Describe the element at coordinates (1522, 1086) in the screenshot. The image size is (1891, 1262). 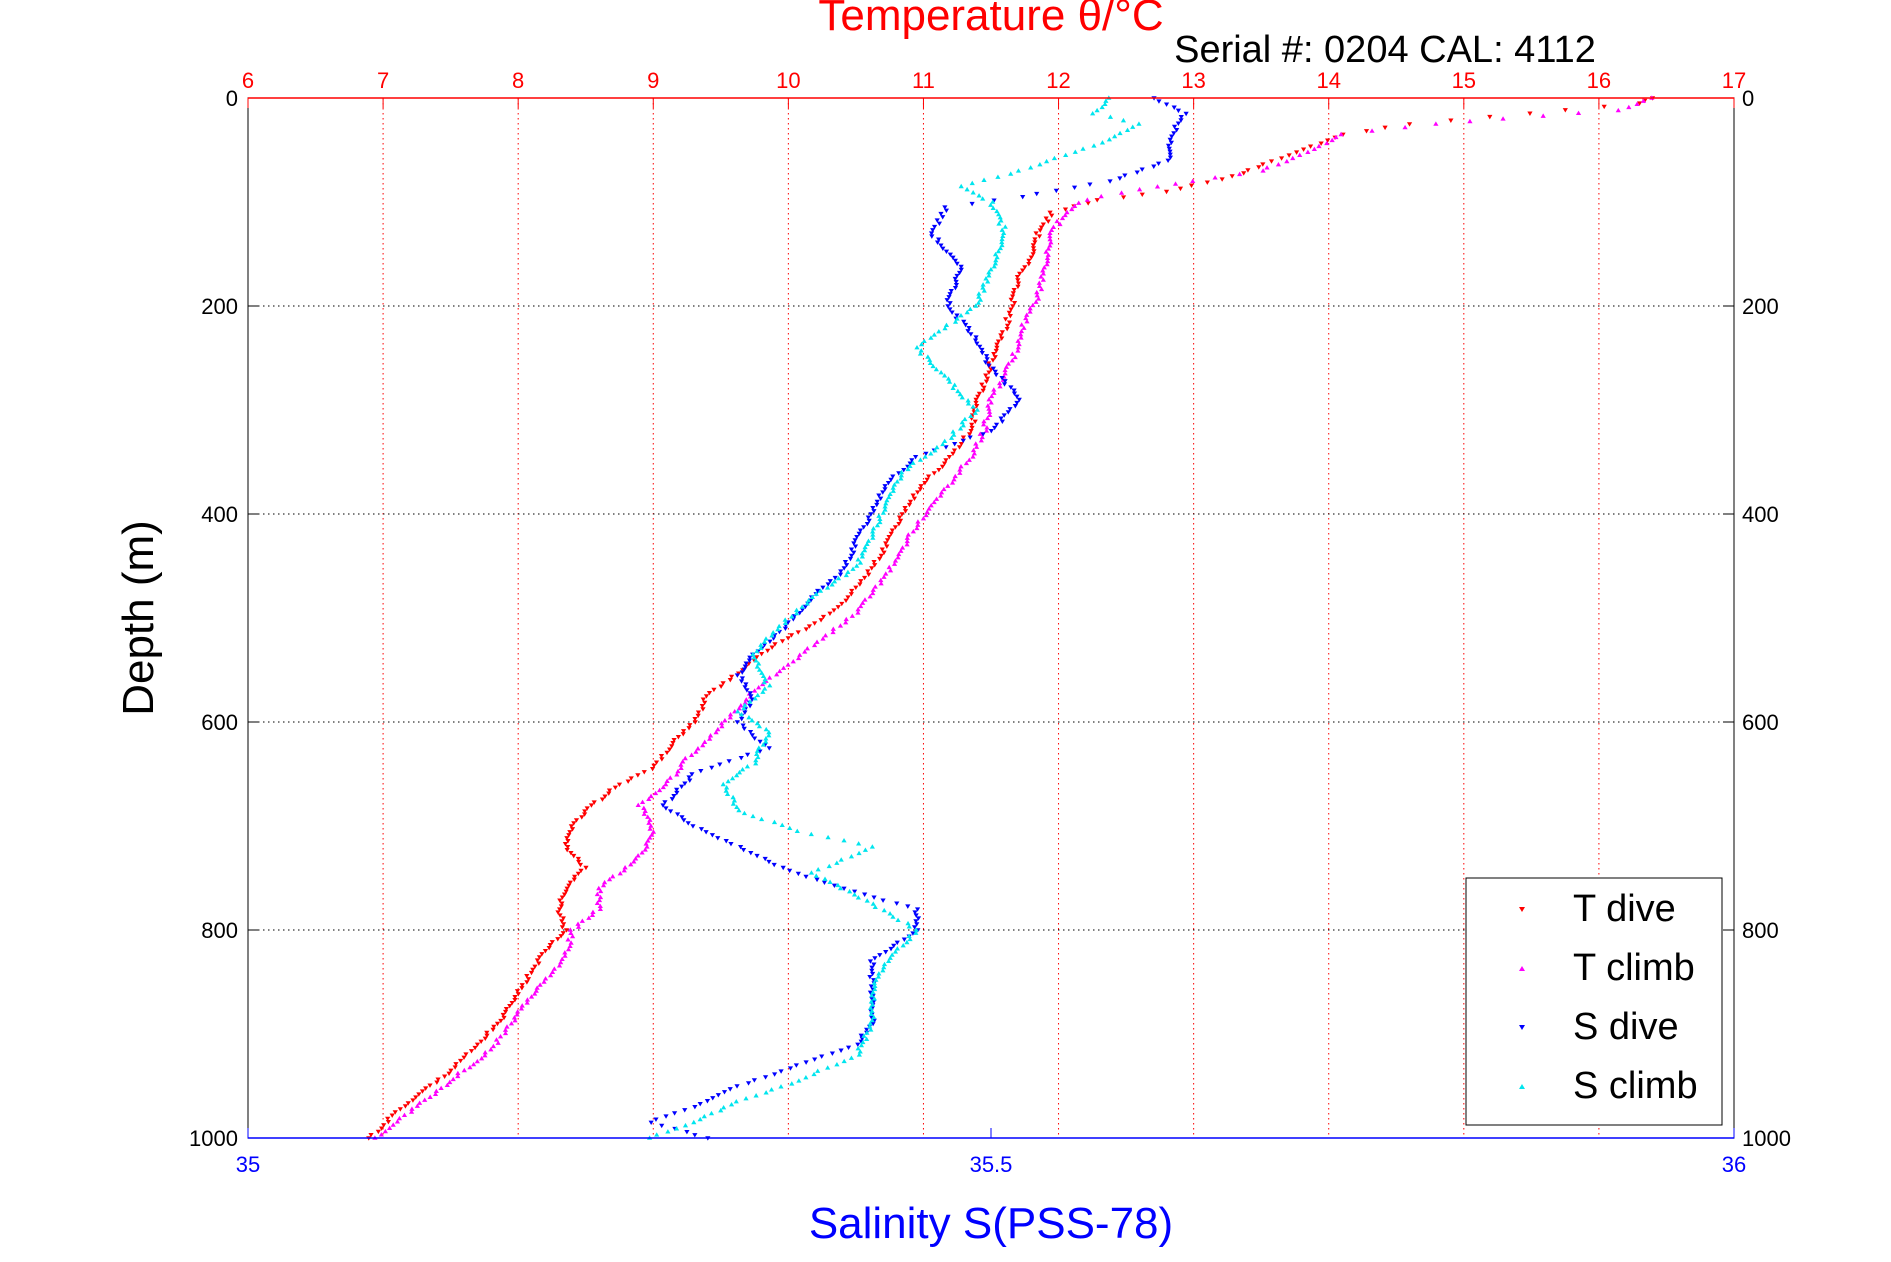
I see `legend-marker` at that location.